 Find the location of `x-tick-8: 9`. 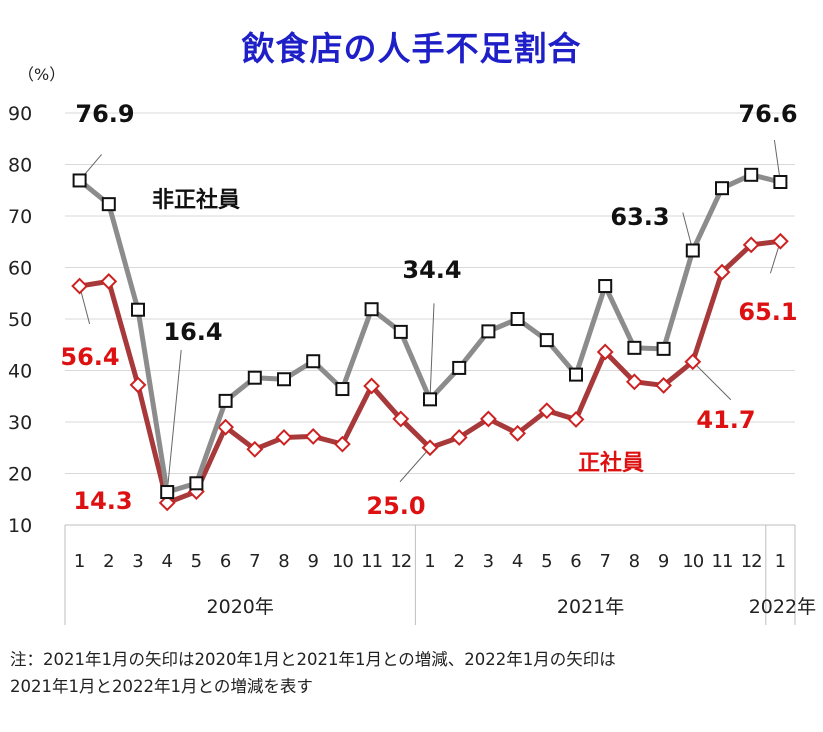

x-tick-8: 9 is located at coordinates (312, 561).